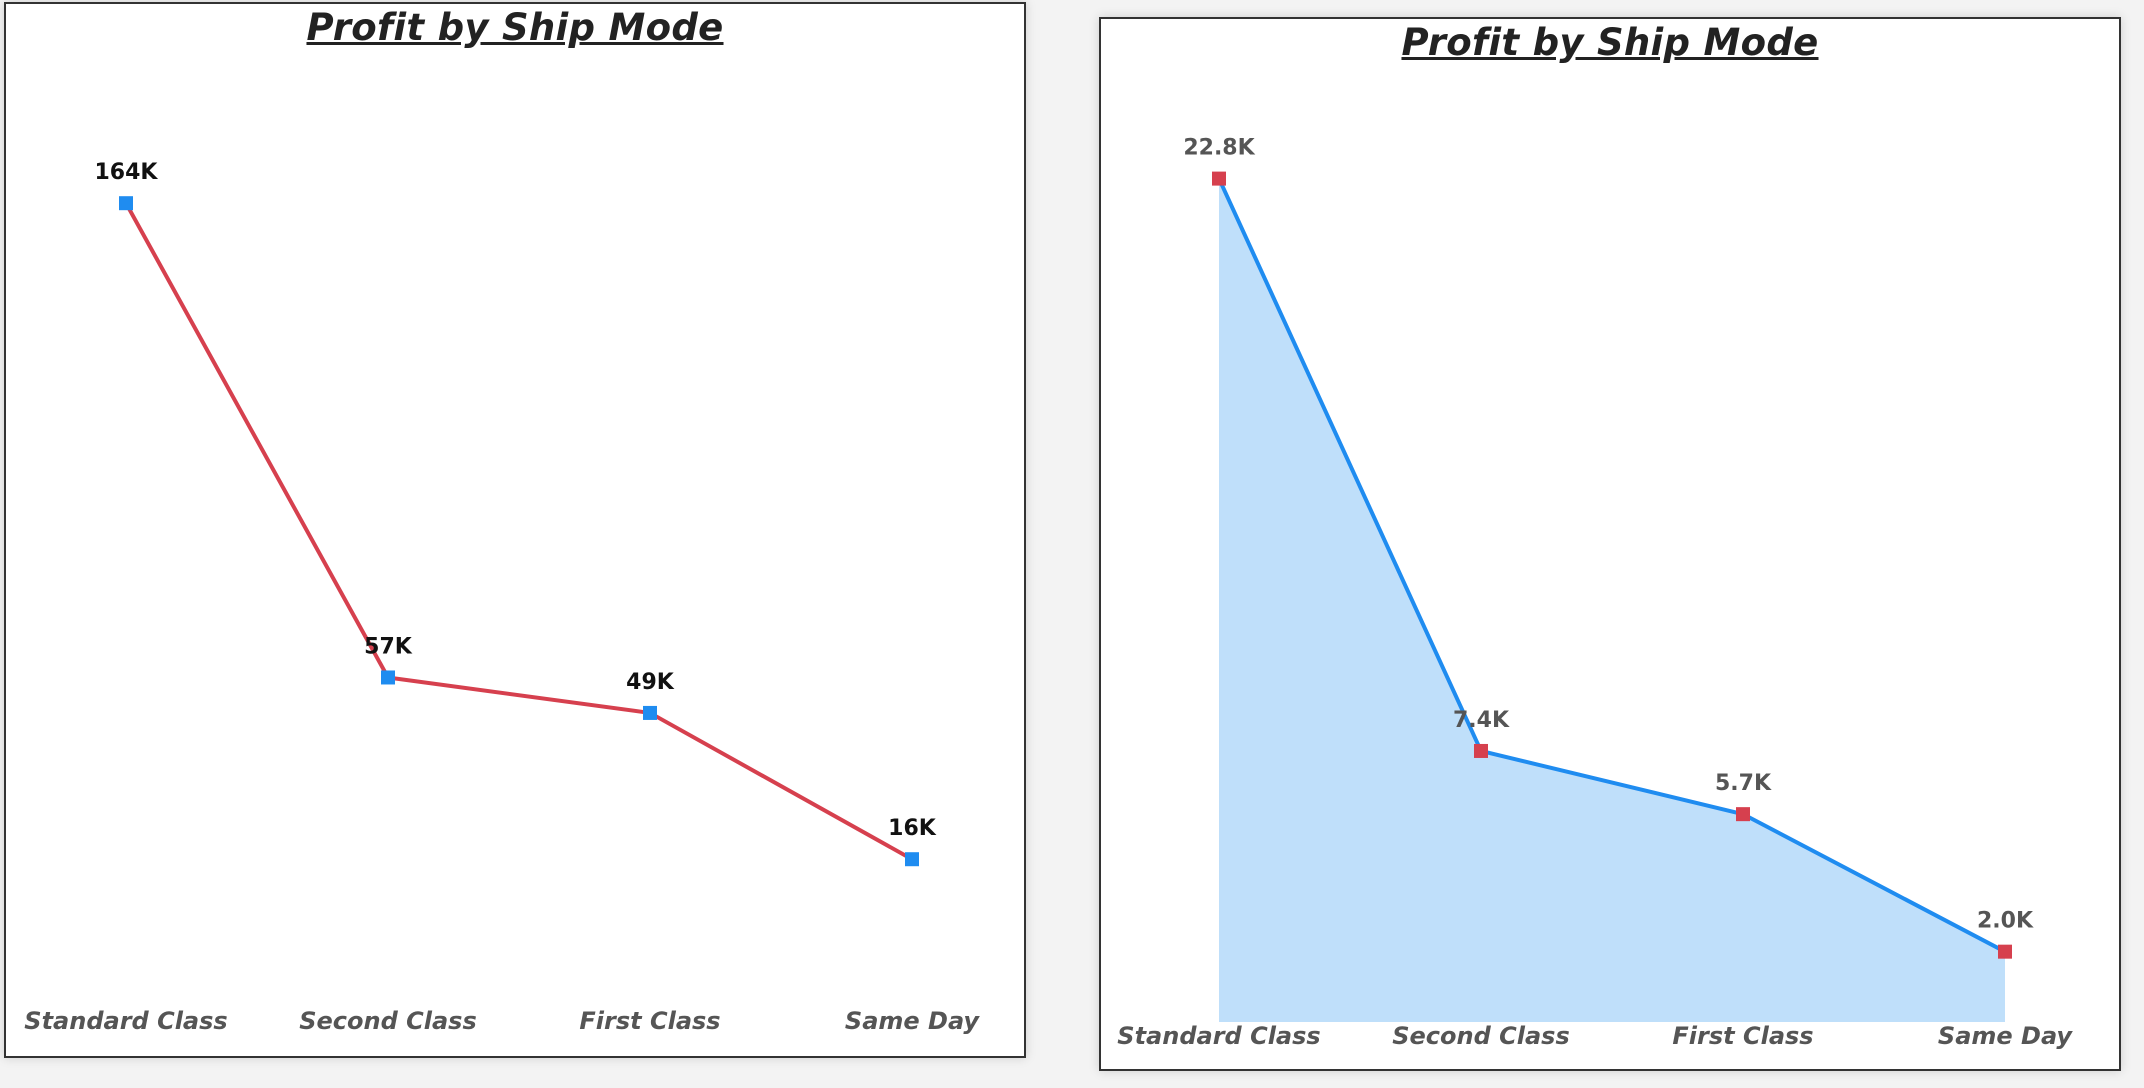 The image size is (2144, 1088). What do you see at coordinates (1481, 720) in the screenshot?
I see `data-label: 7.4K` at bounding box center [1481, 720].